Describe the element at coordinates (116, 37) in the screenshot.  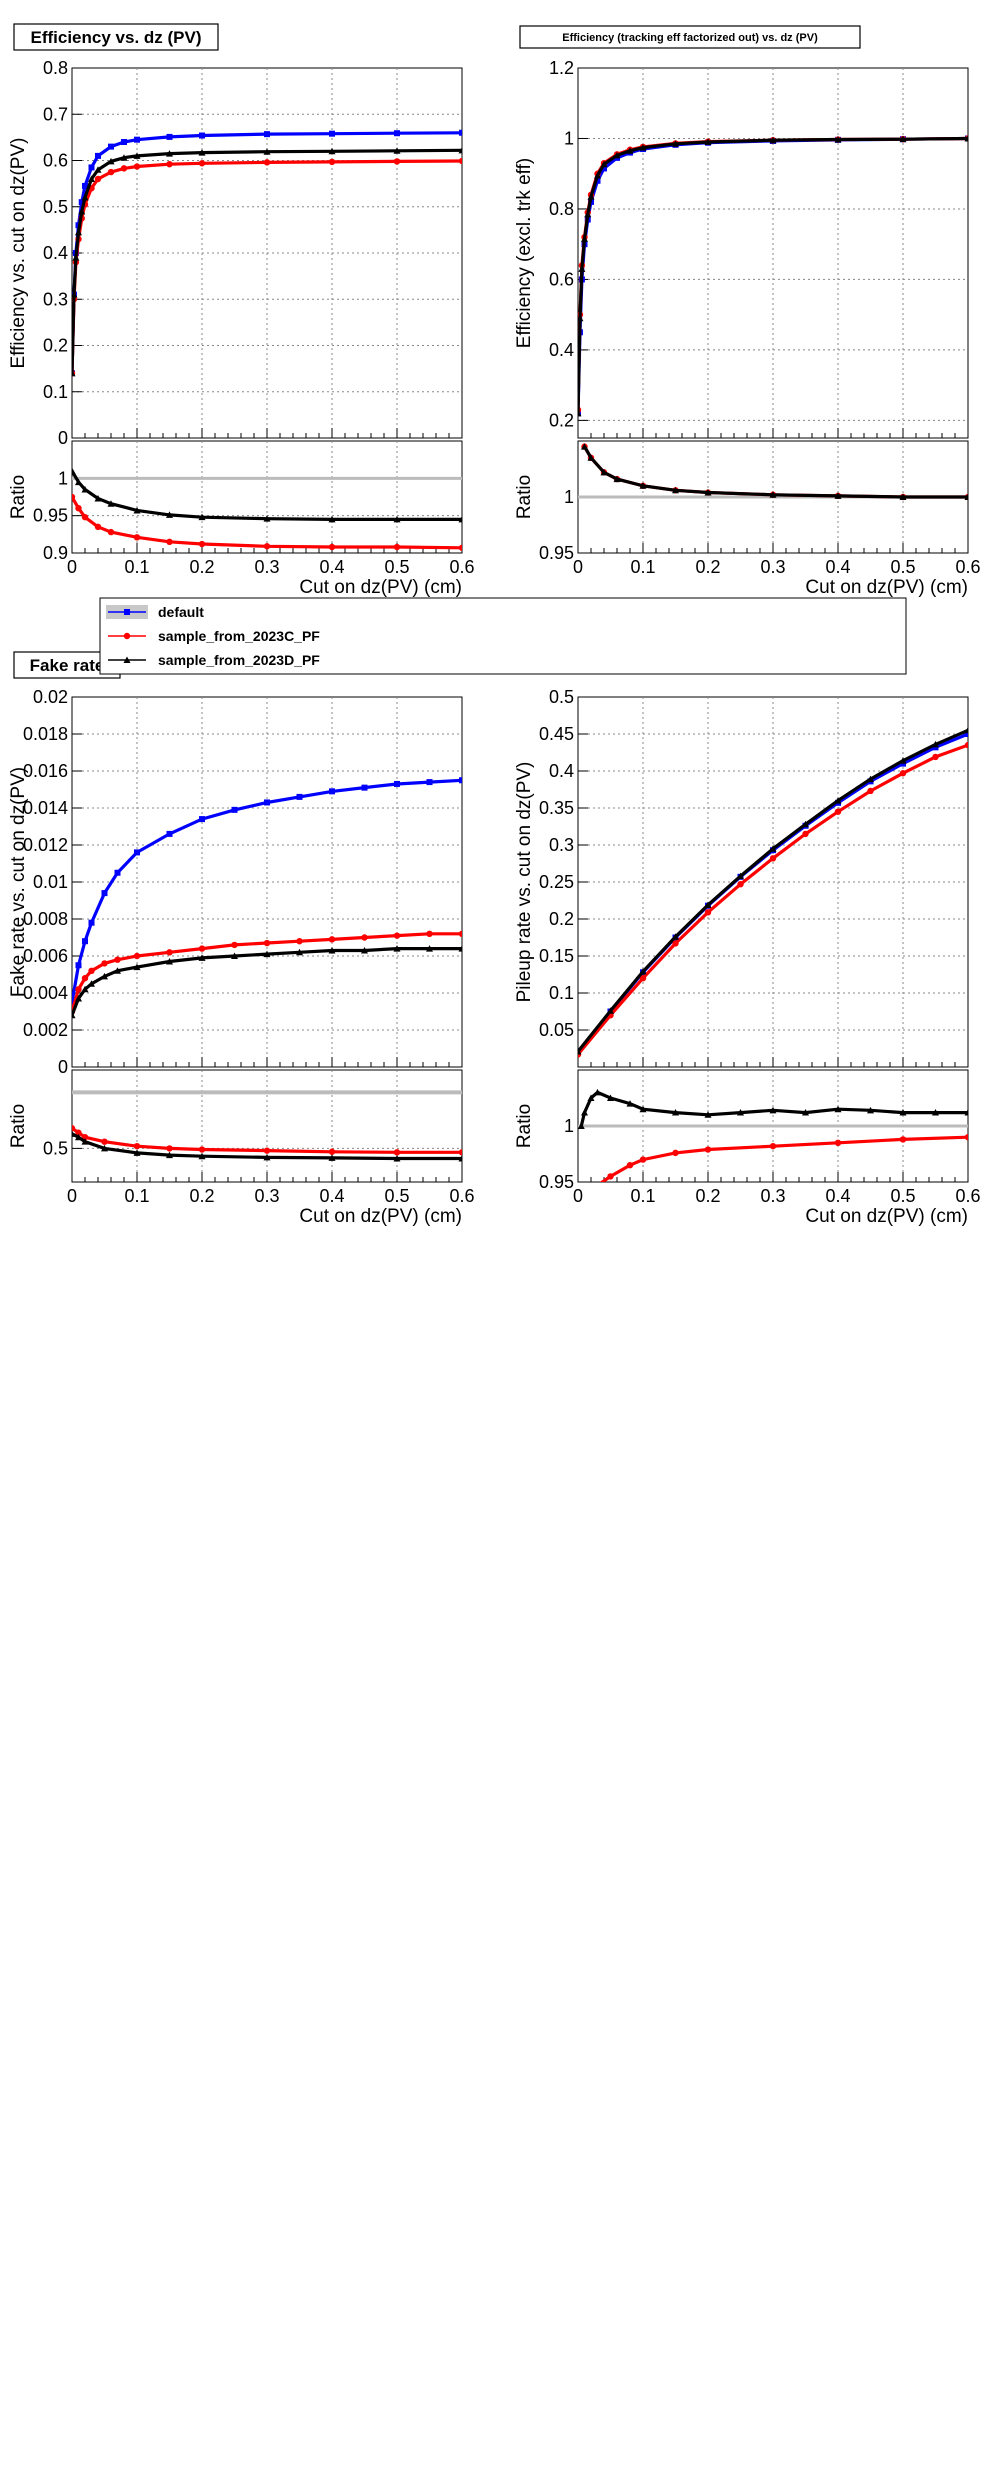
I see `chart-title: Efficiency vs. dz (PV)` at that location.